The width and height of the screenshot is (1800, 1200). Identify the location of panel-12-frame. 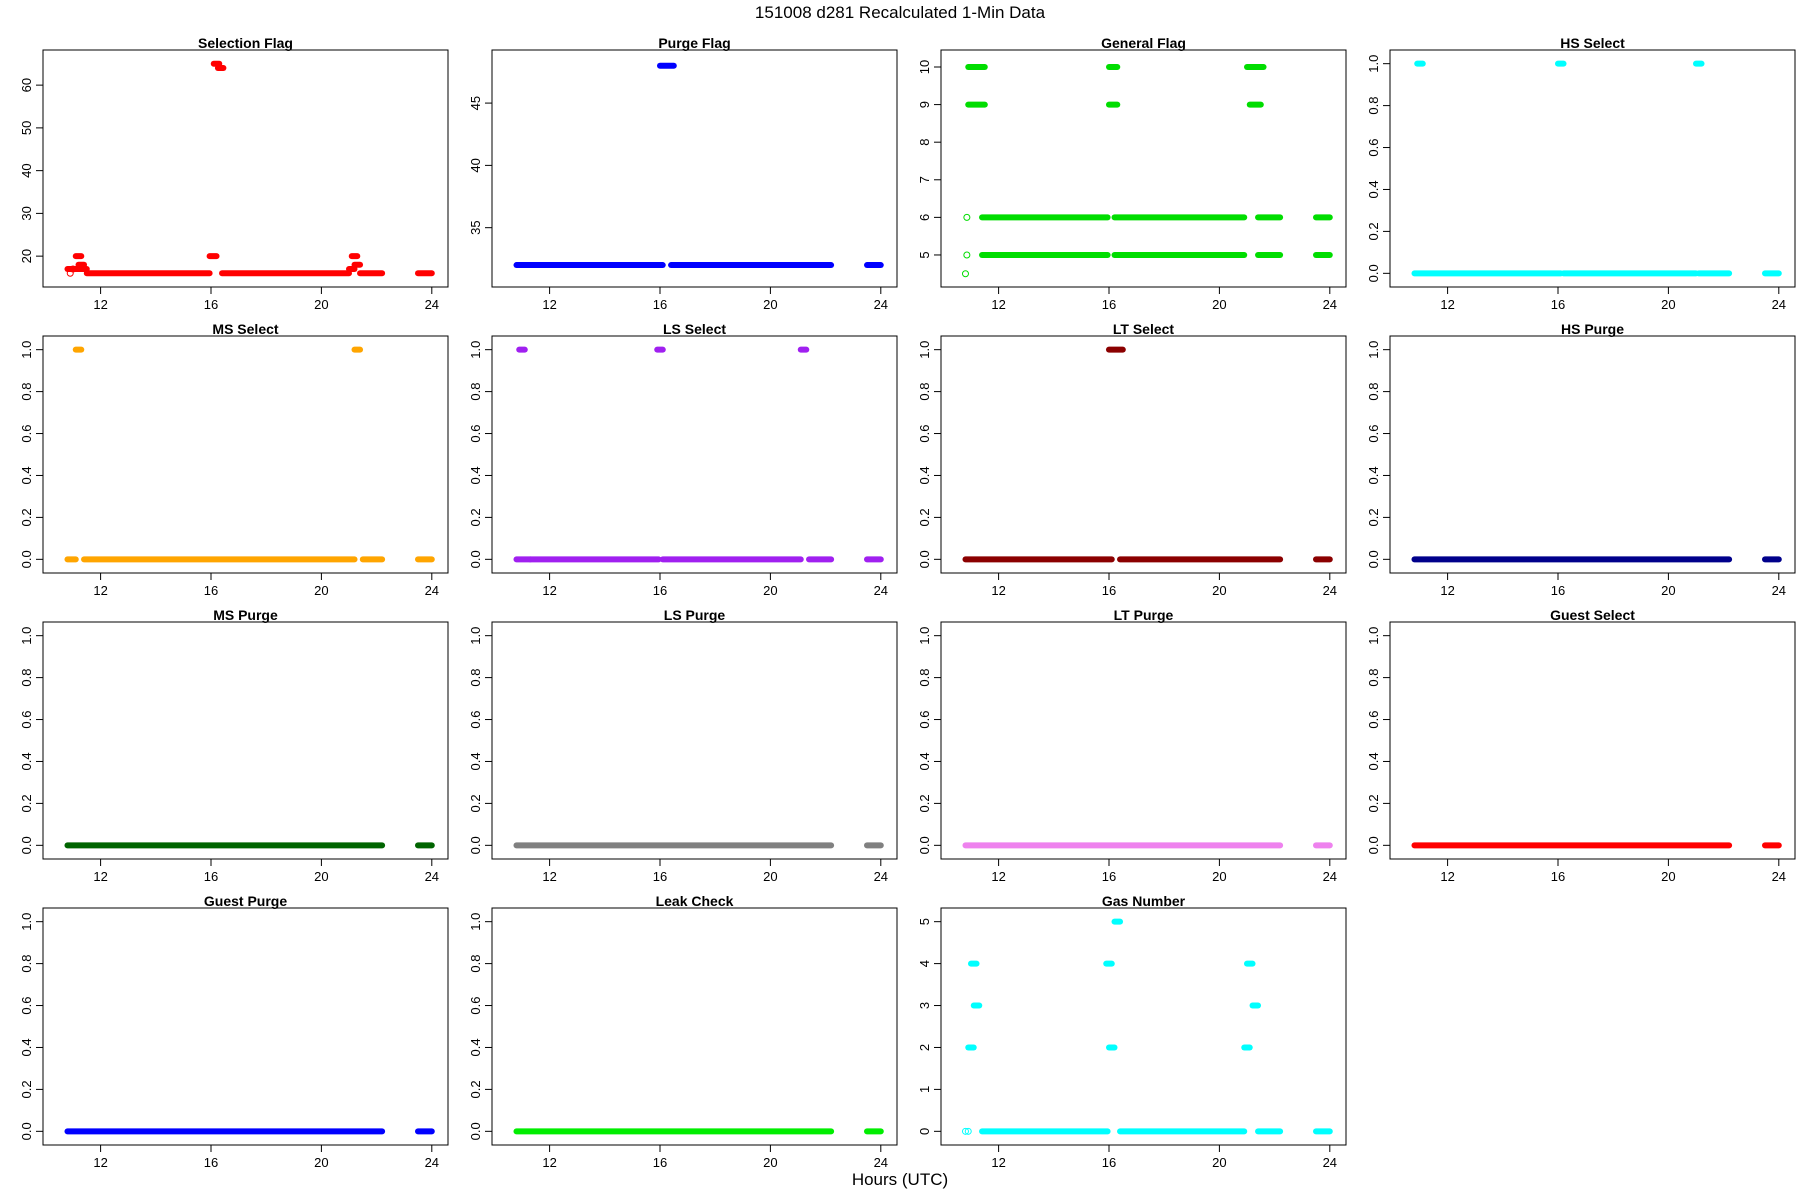
(1592, 740).